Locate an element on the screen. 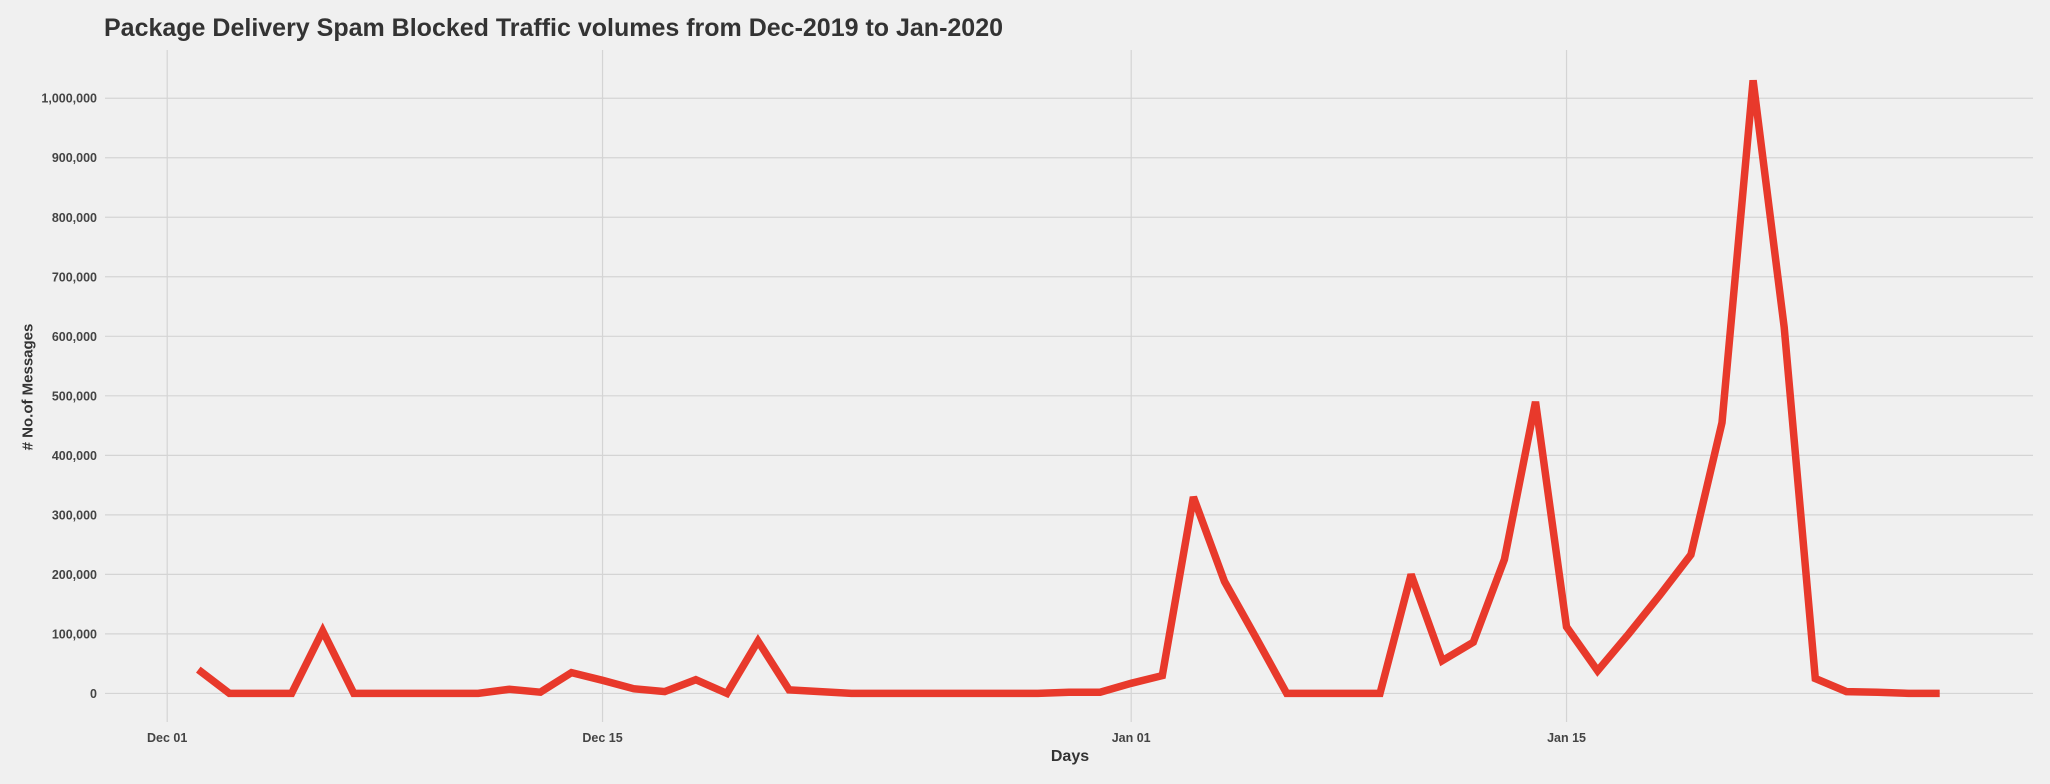 Image resolution: width=2050 pixels, height=784 pixels. y-tick-label: 0 is located at coordinates (93, 694).